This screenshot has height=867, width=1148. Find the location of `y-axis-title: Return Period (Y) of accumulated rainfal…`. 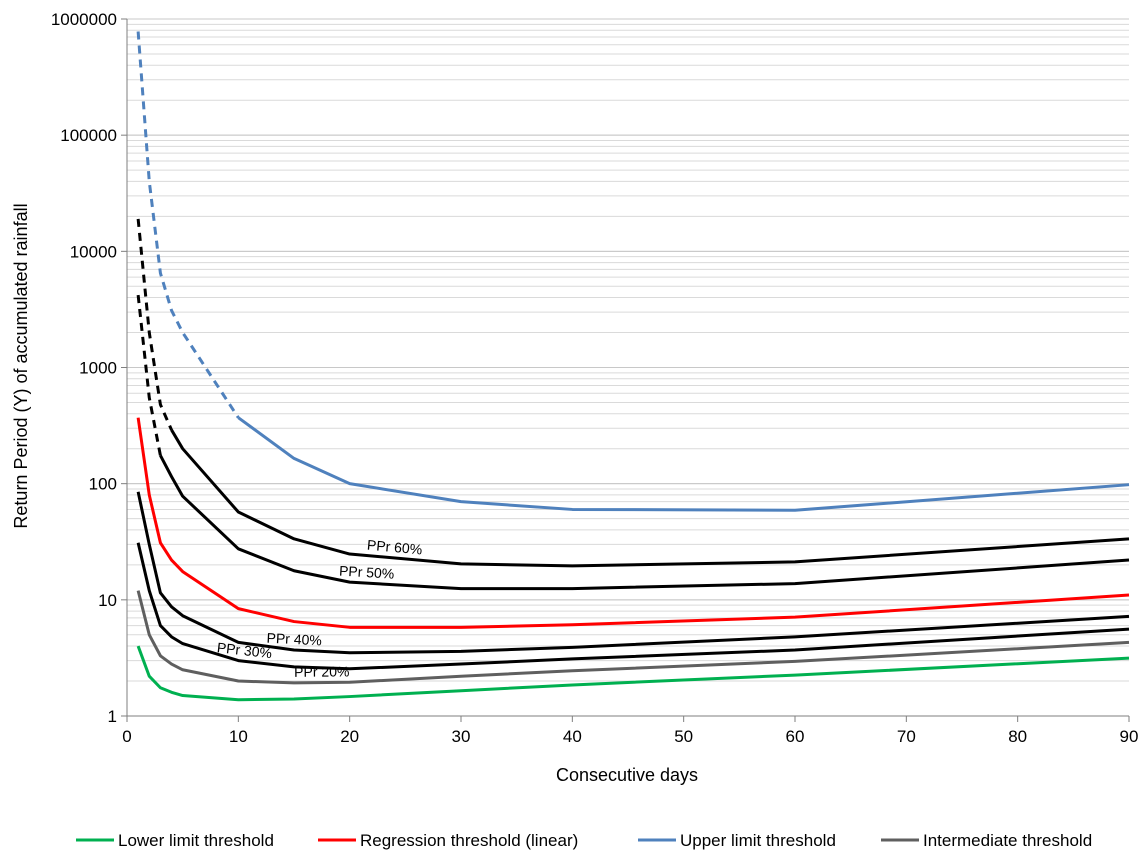

y-axis-title: Return Period (Y) of accumulated rainfal… is located at coordinates (21, 365).